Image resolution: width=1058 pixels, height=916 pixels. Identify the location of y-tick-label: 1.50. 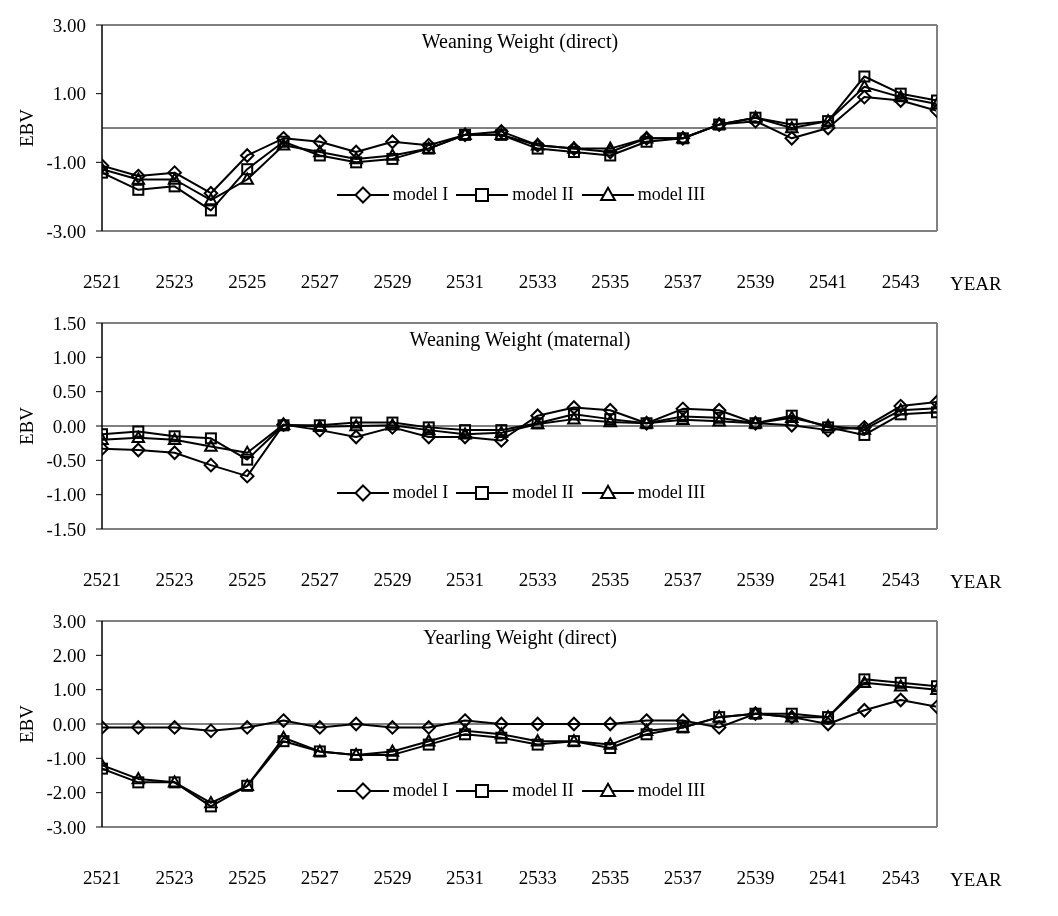
(69, 323).